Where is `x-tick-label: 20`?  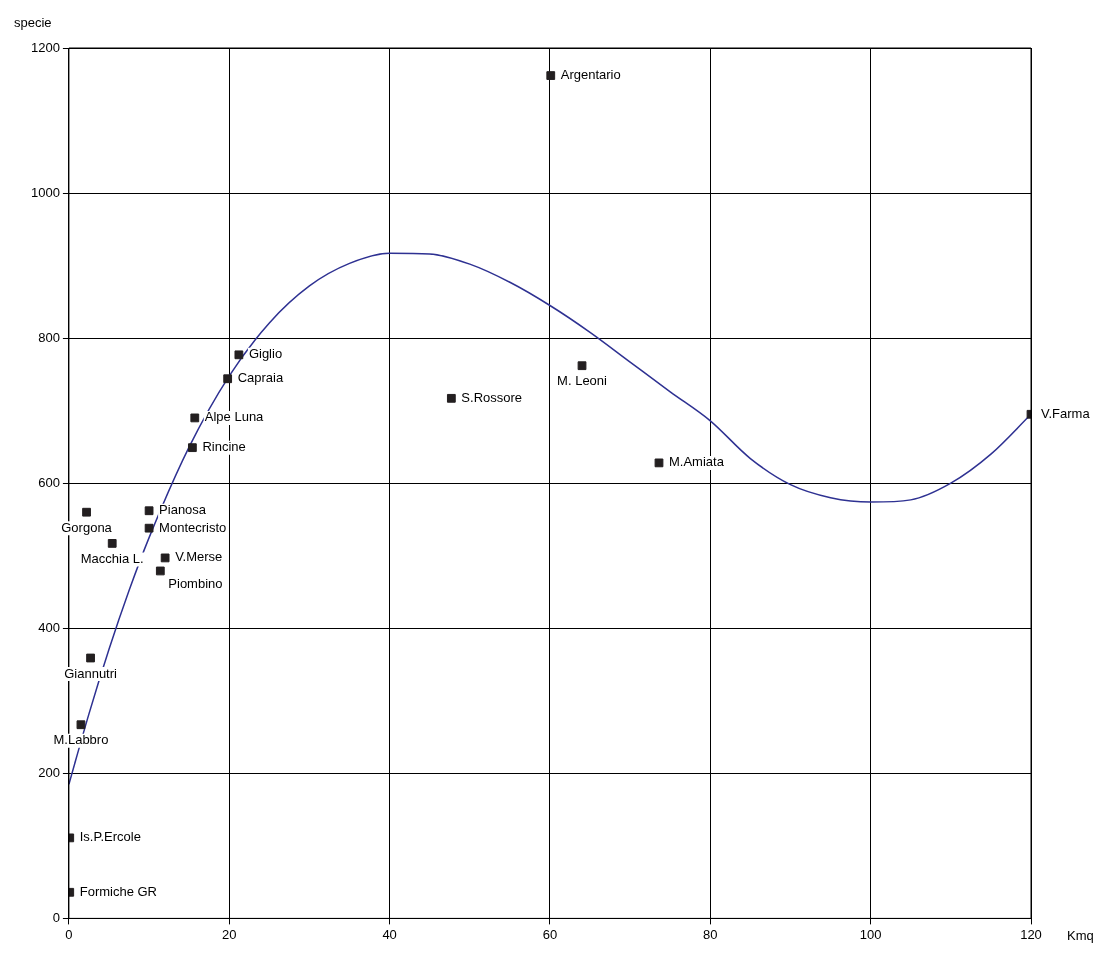
x-tick-label: 20 is located at coordinates (229, 934).